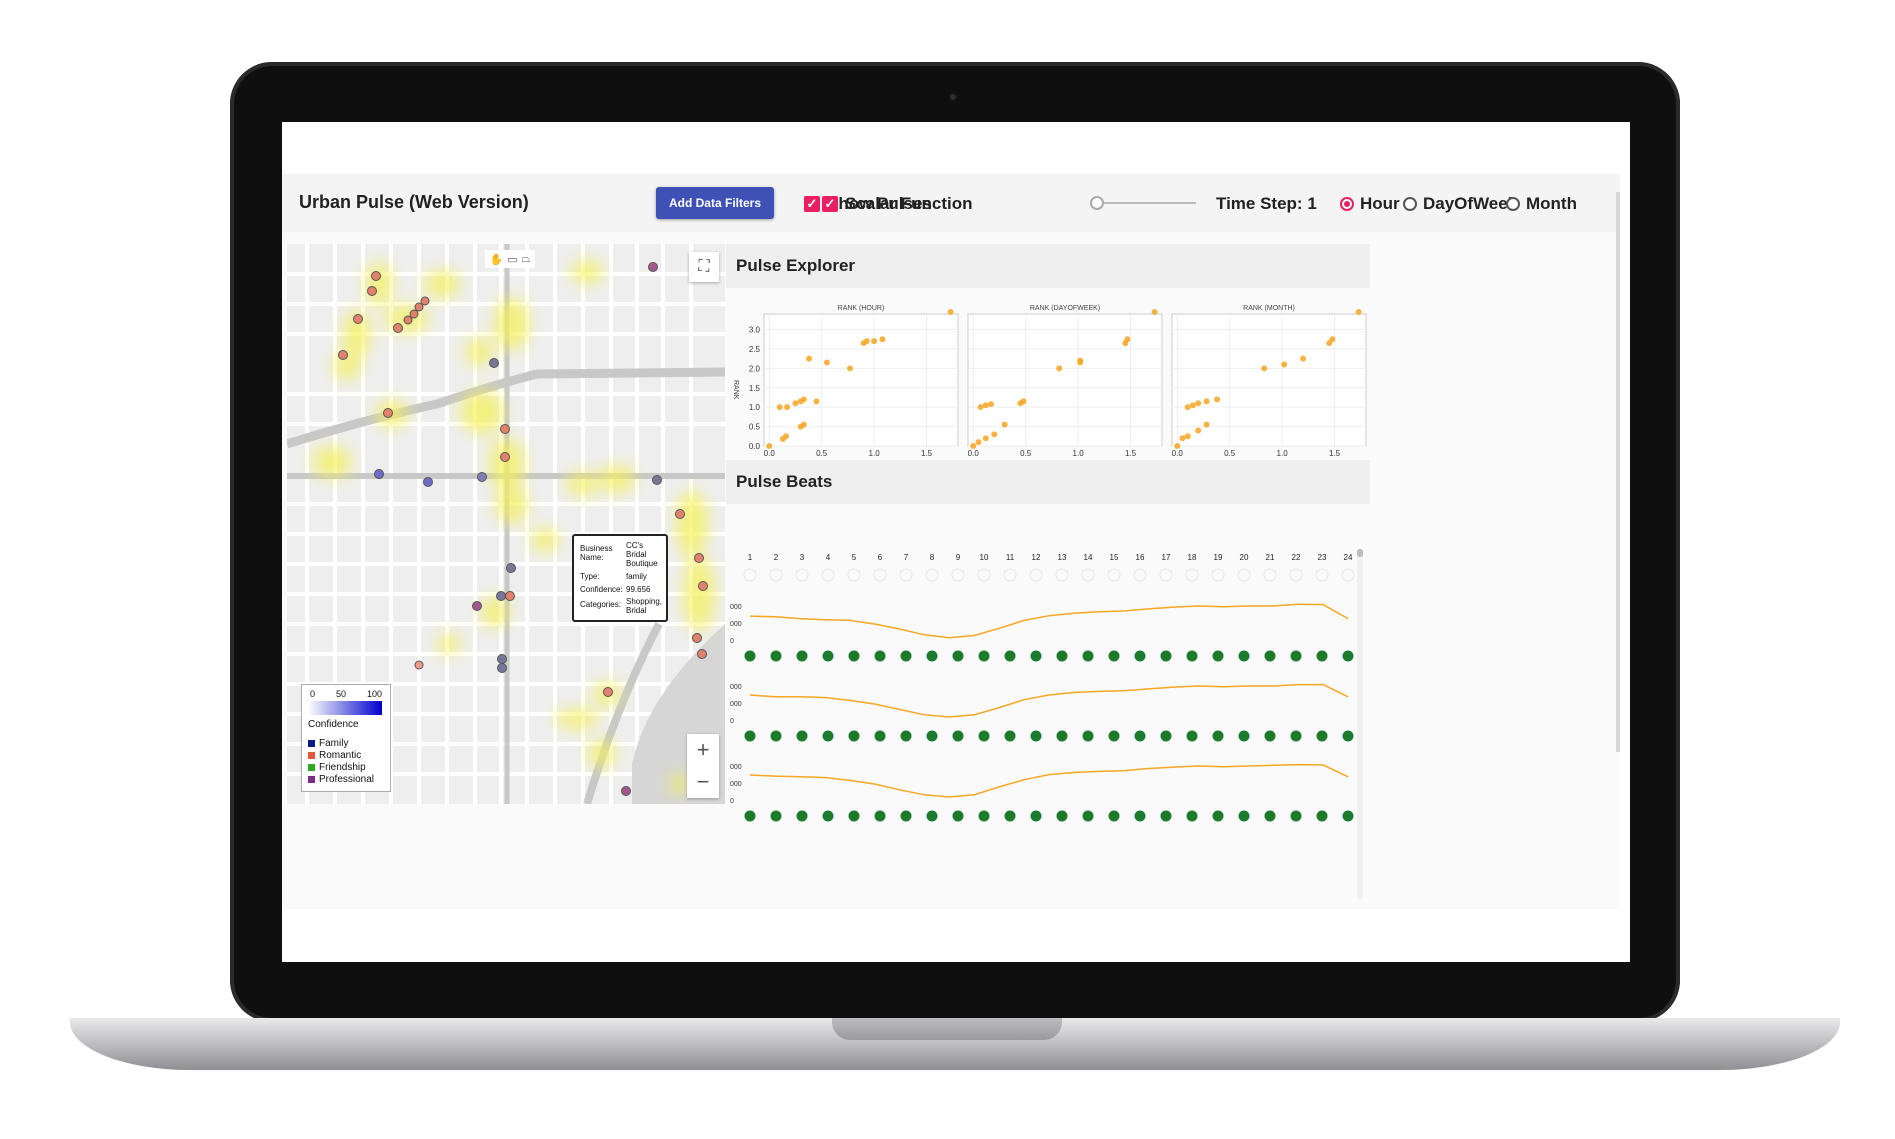 This screenshot has width=1895, height=1139. Describe the element at coordinates (600, 604) in the screenshot. I see `tooltip-key: Categories:` at that location.